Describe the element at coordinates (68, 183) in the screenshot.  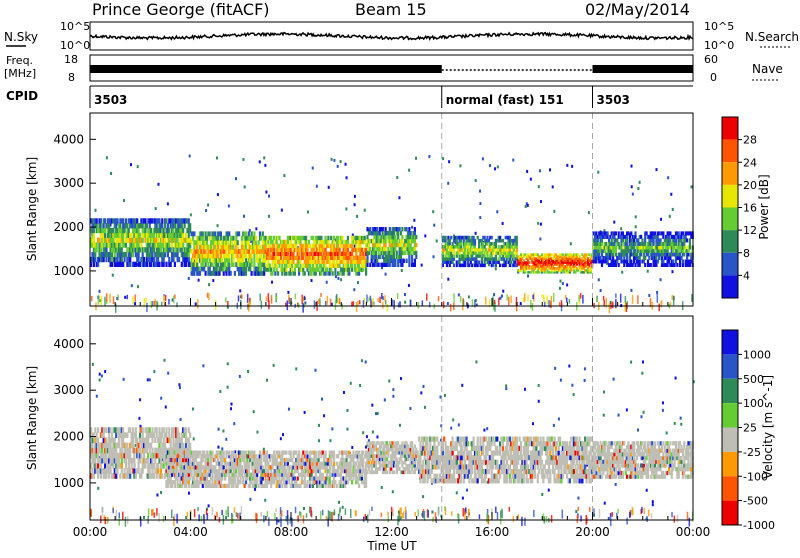
I see `y-tick-label: 3000` at that location.